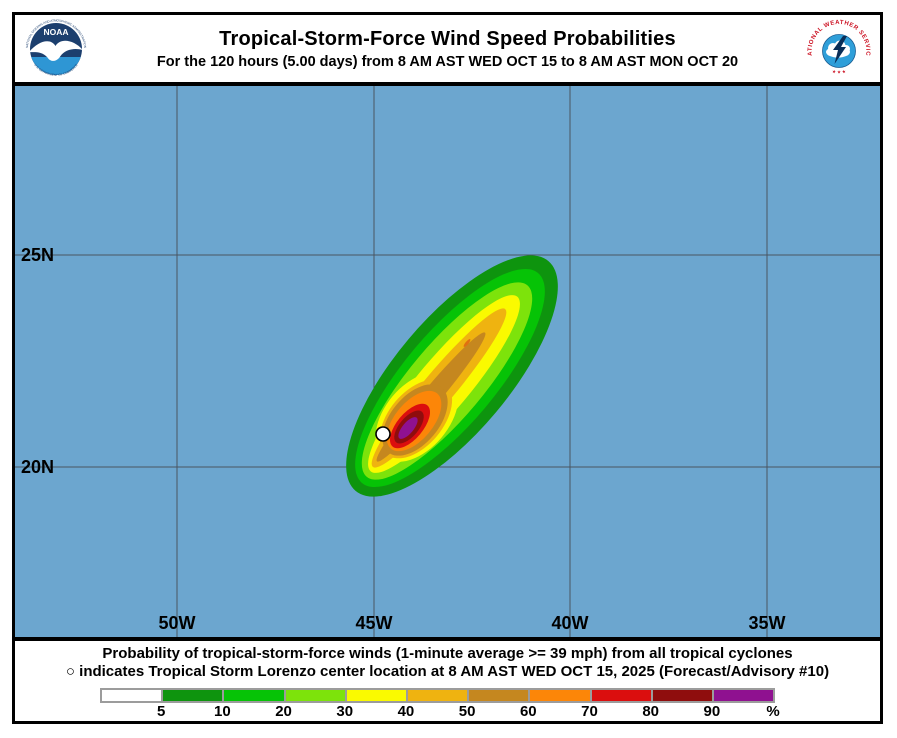  Describe the element at coordinates (37, 467) in the screenshot. I see `lat-tick-label: 20N` at that location.